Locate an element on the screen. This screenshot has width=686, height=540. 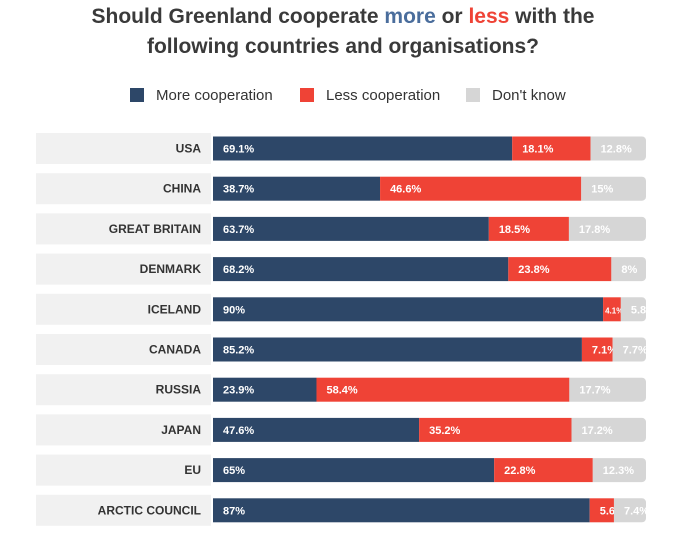
legend-label-more: More cooperation is located at coordinates (214, 95).